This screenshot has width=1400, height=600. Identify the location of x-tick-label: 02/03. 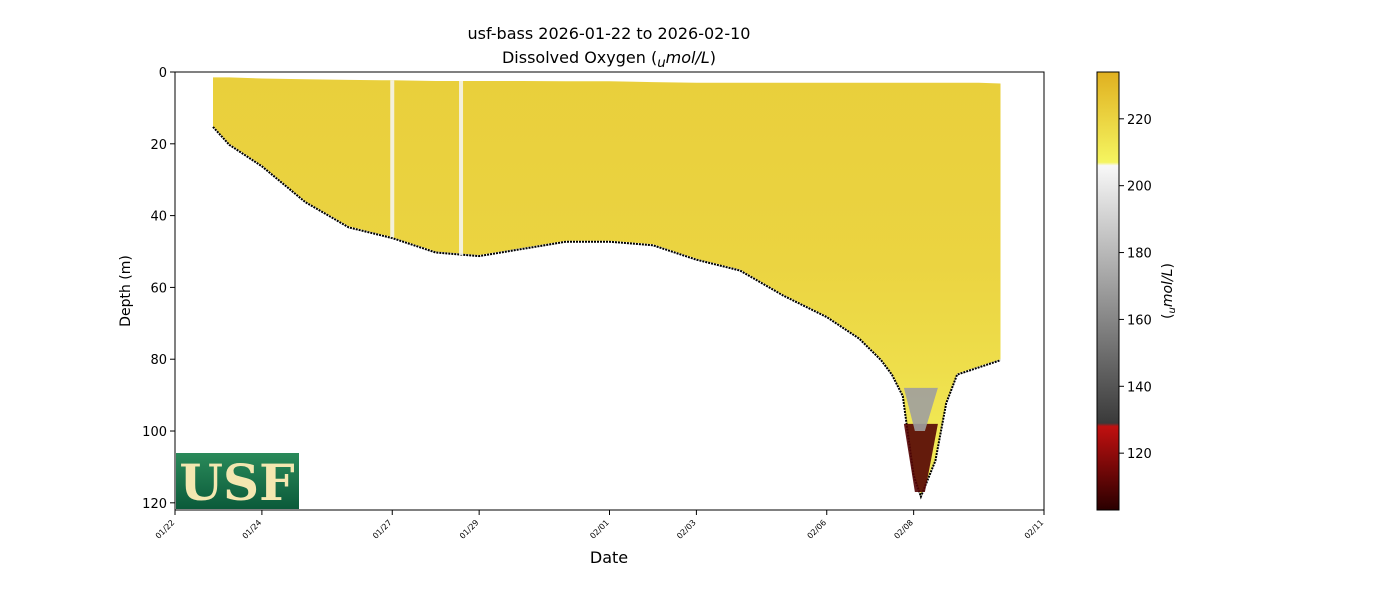
(686, 529).